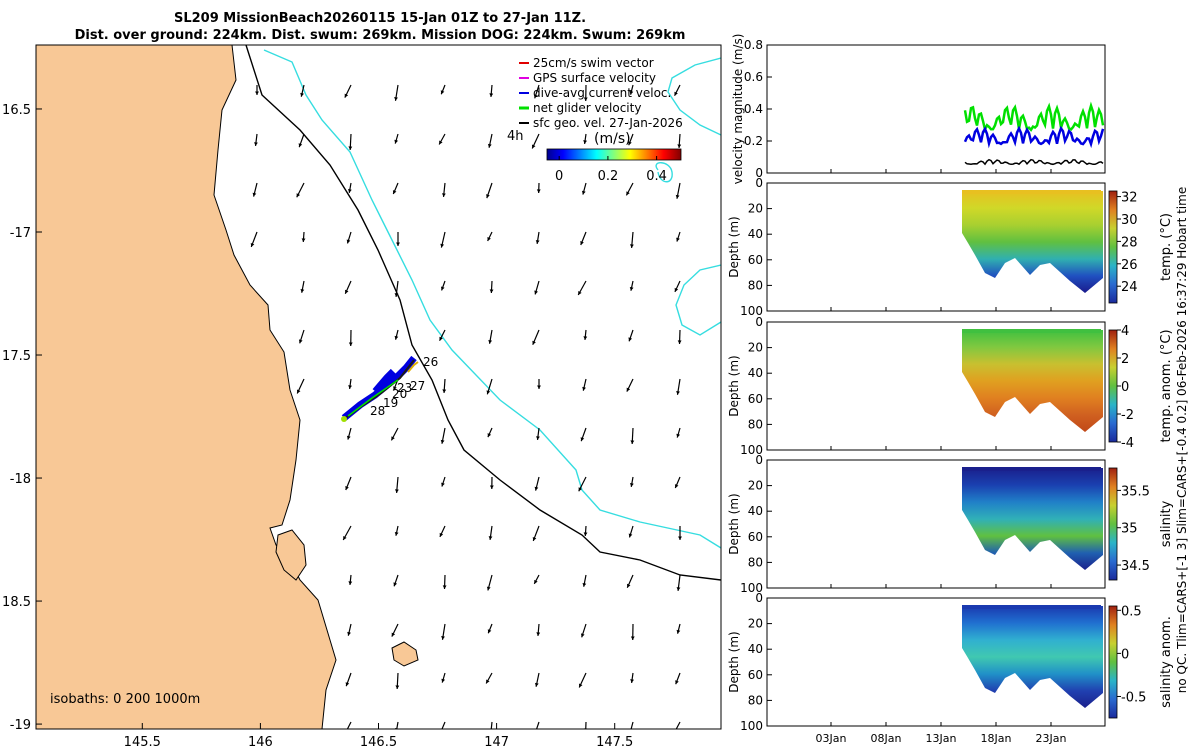  I want to click on panel-xtick-label: 03Jan, so click(831, 738).